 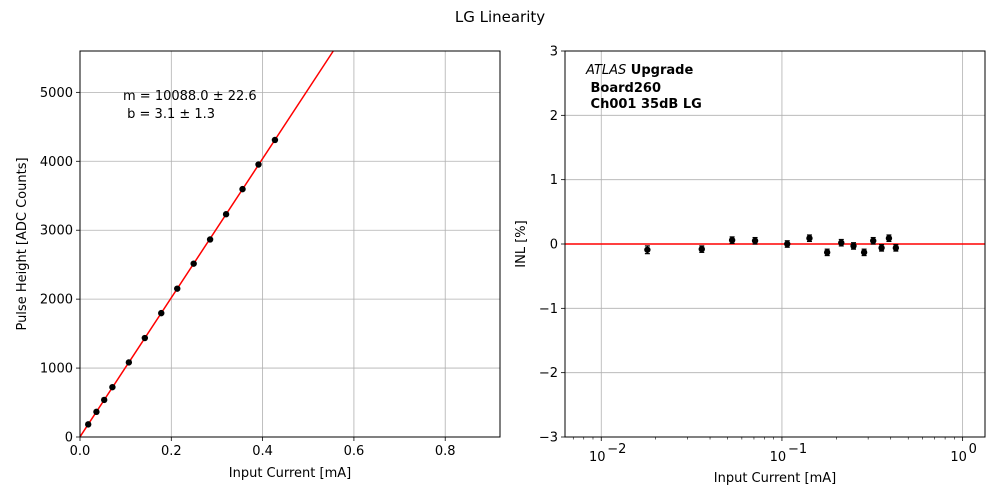 I want to click on inl-points, so click(x=772, y=245).